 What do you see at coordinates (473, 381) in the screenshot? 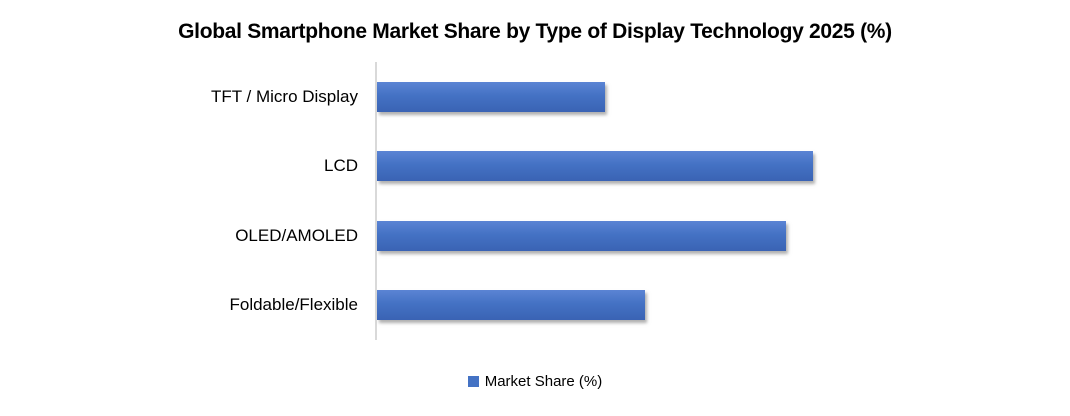
I see `legend-swatch-icon` at bounding box center [473, 381].